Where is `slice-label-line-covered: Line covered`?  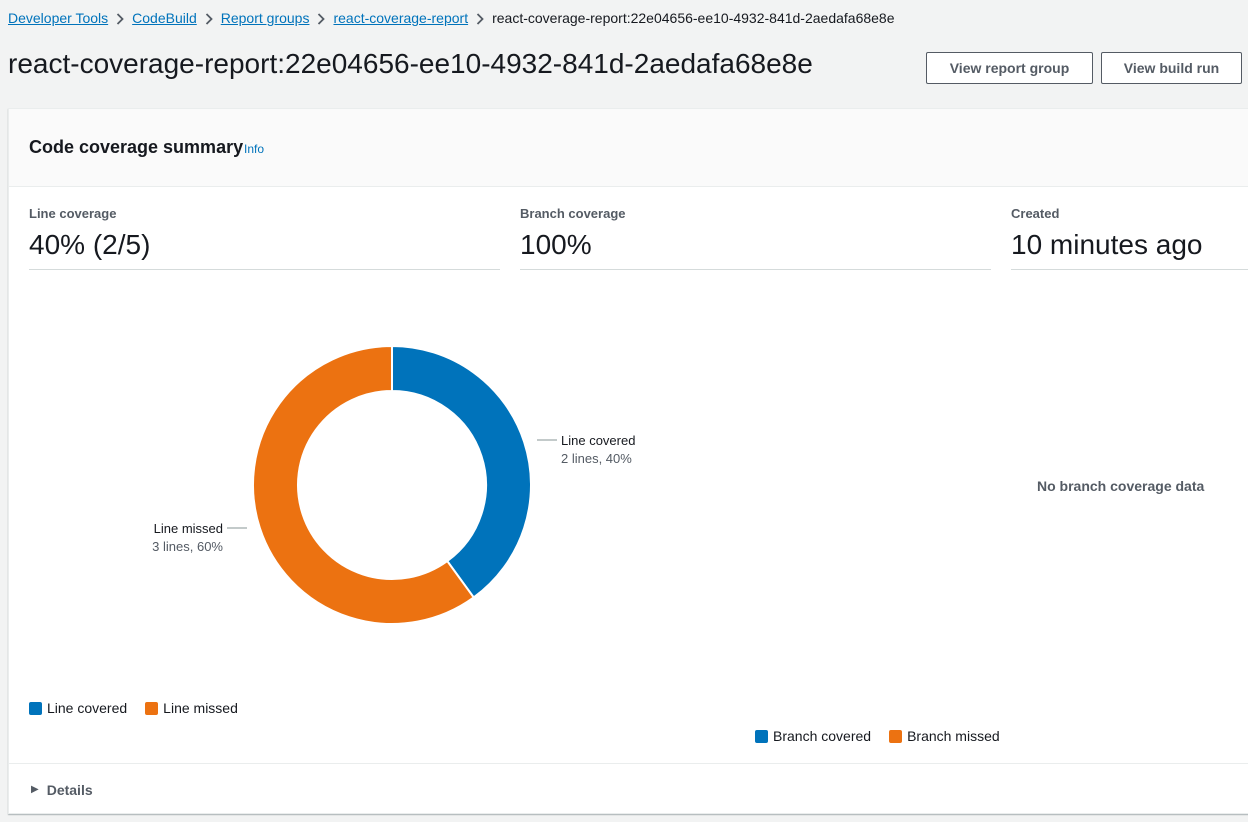 slice-label-line-covered: Line covered is located at coordinates (598, 440).